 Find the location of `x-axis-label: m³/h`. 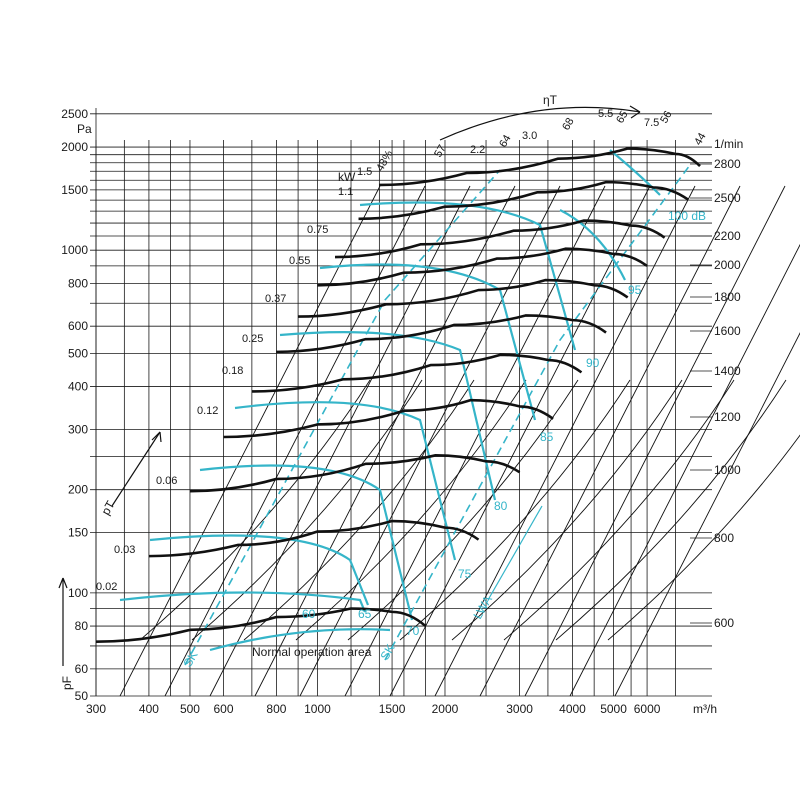

x-axis-label: m³/h is located at coordinates (705, 709).